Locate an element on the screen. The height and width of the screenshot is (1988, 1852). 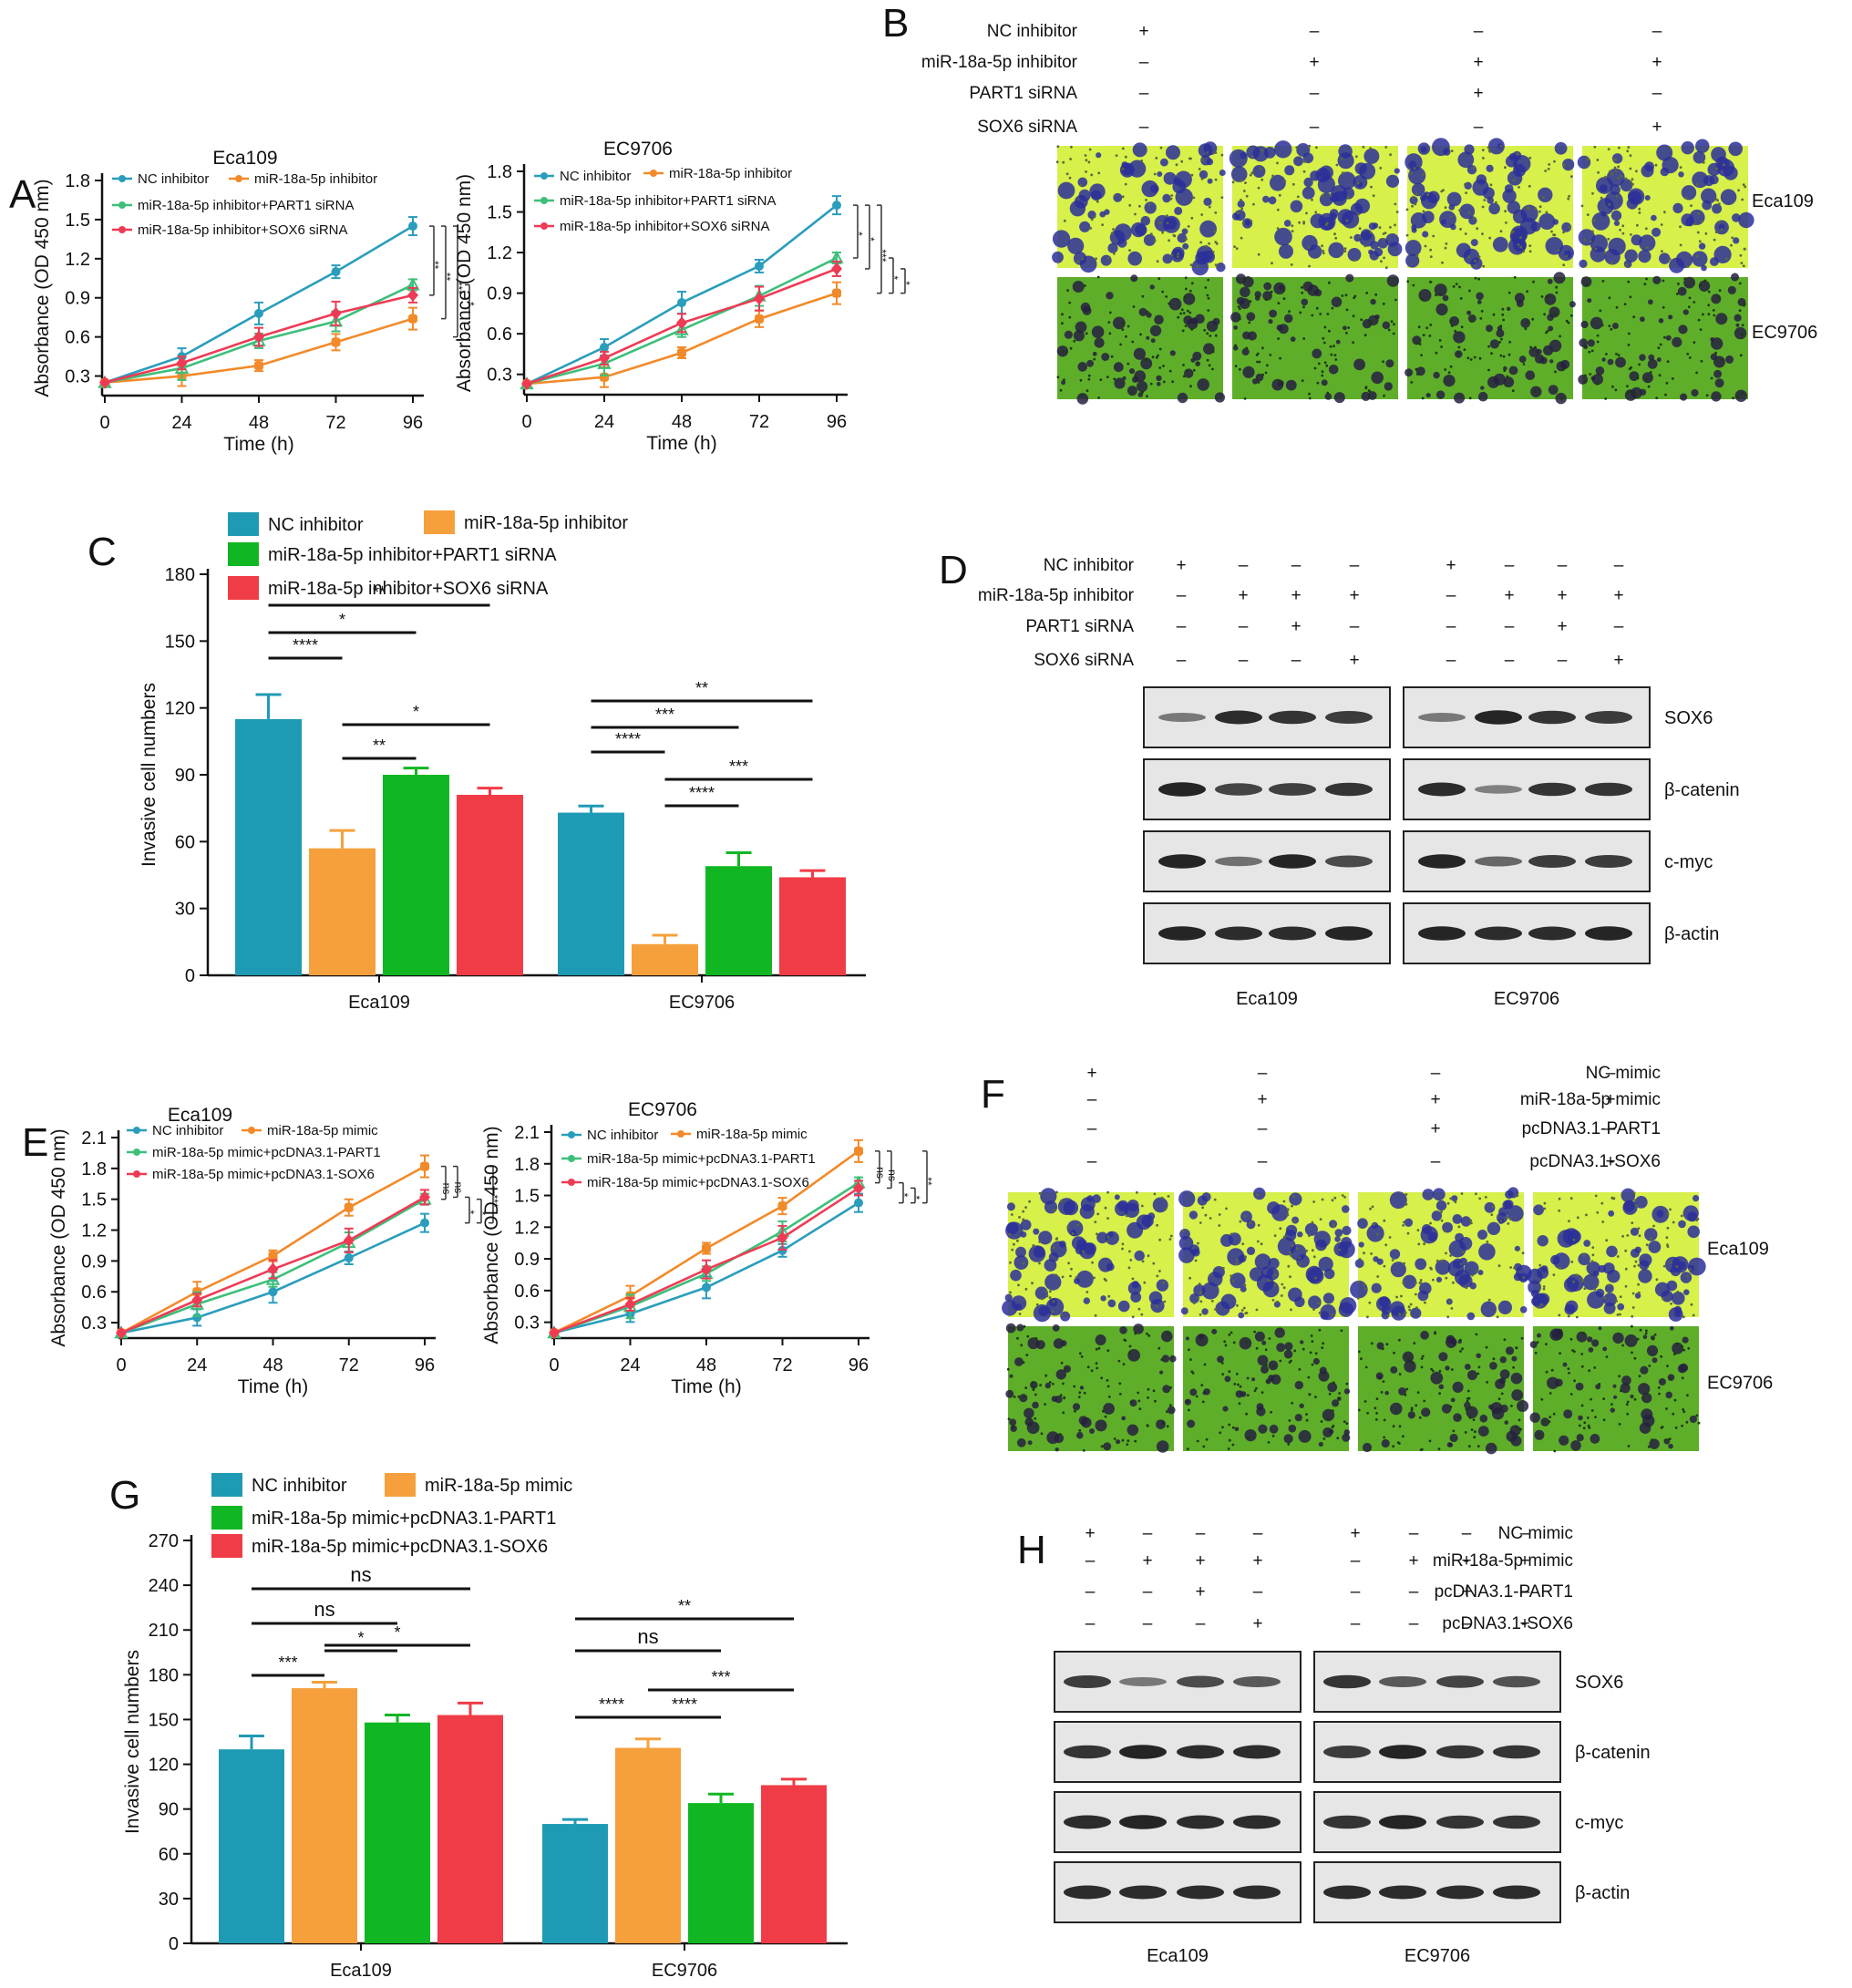
legend-swatch is located at coordinates (227, 1518).